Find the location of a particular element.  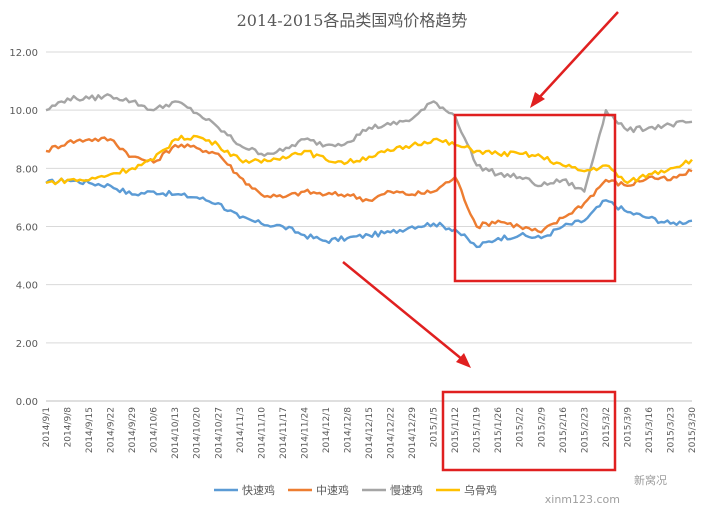

x-tick-label: 2014/9/15 is located at coordinates (90, 430).